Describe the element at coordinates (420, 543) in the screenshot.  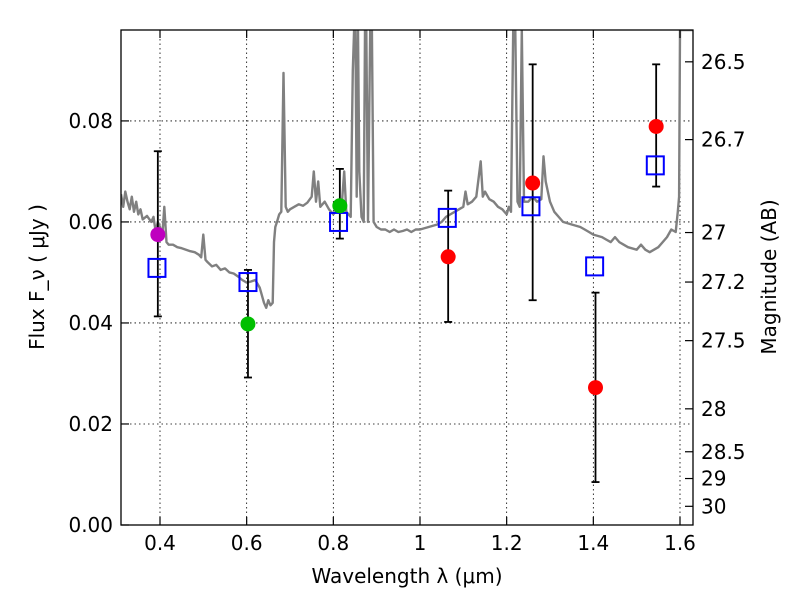
I see `x-tick-label: 1` at that location.